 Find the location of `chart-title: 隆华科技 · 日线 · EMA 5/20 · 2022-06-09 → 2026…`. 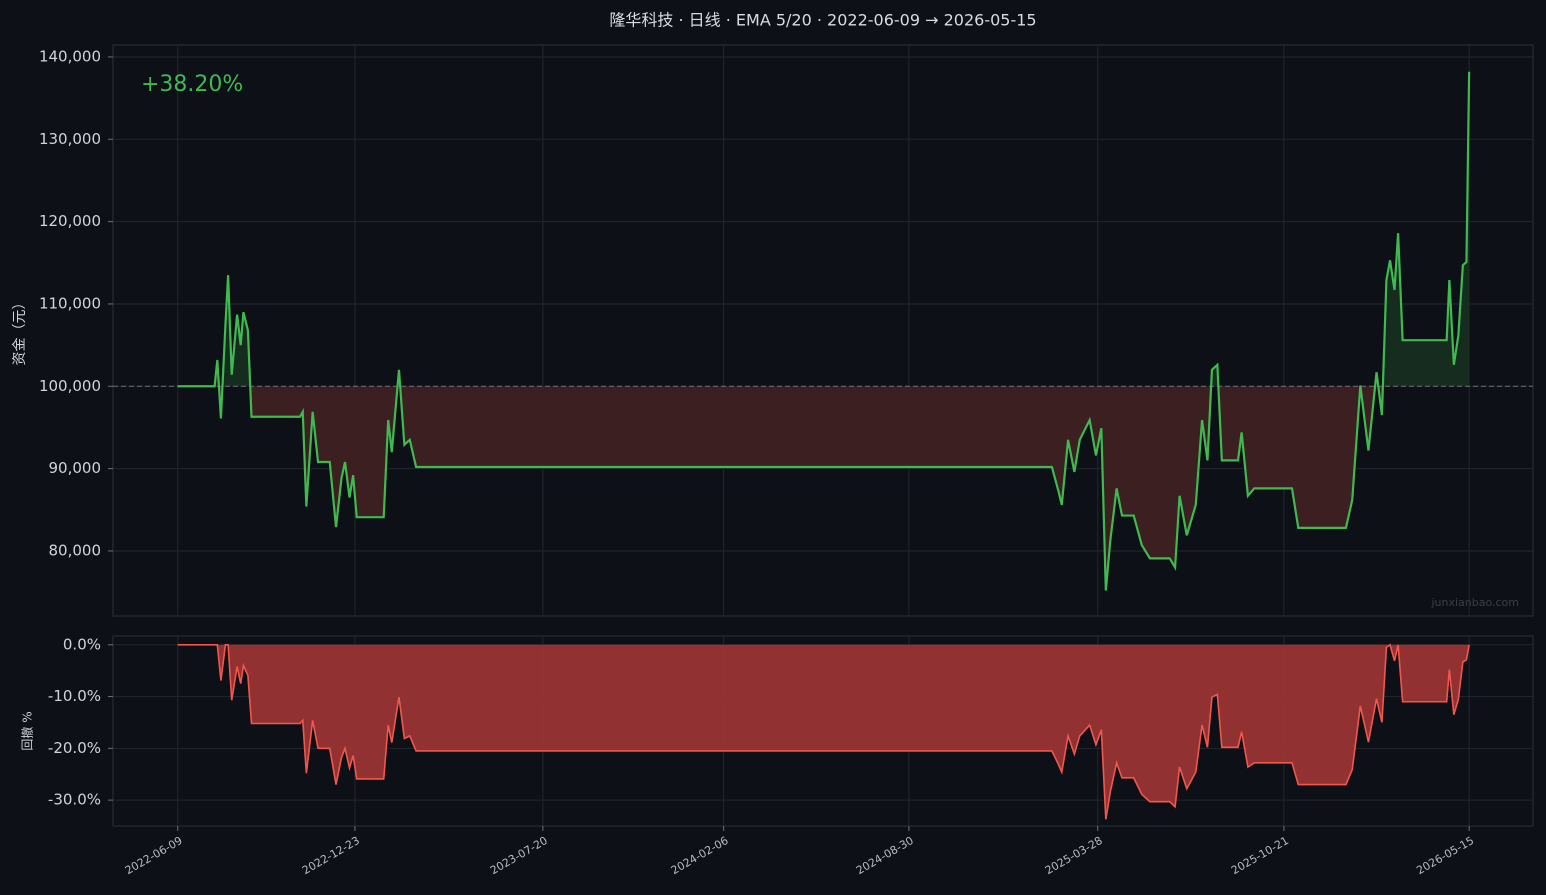

chart-title: 隆华科技 · 日线 · EMA 5/20 · 2022-06-09 → 2026… is located at coordinates (822, 20).